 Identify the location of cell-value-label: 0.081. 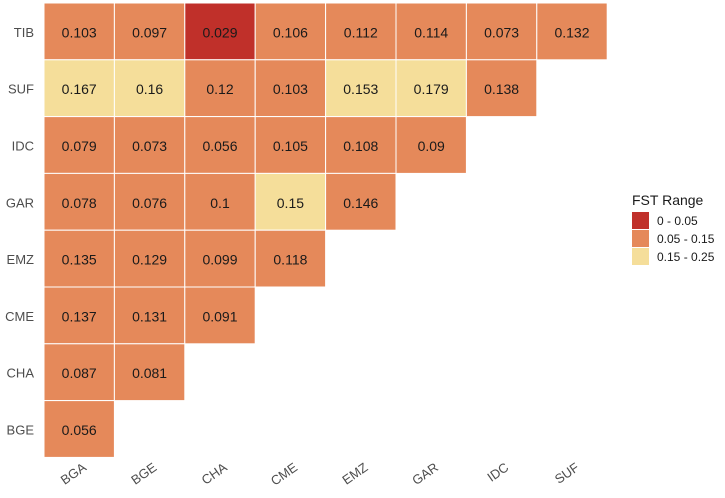
(149, 373).